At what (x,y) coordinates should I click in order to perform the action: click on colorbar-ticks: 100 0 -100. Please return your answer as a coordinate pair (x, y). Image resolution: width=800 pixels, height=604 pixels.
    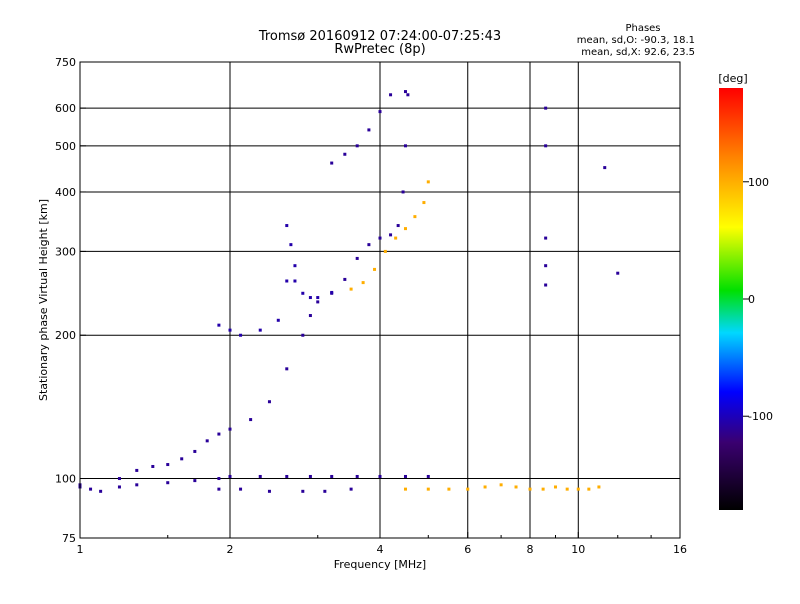
    Looking at the image, I should click on (758, 299).